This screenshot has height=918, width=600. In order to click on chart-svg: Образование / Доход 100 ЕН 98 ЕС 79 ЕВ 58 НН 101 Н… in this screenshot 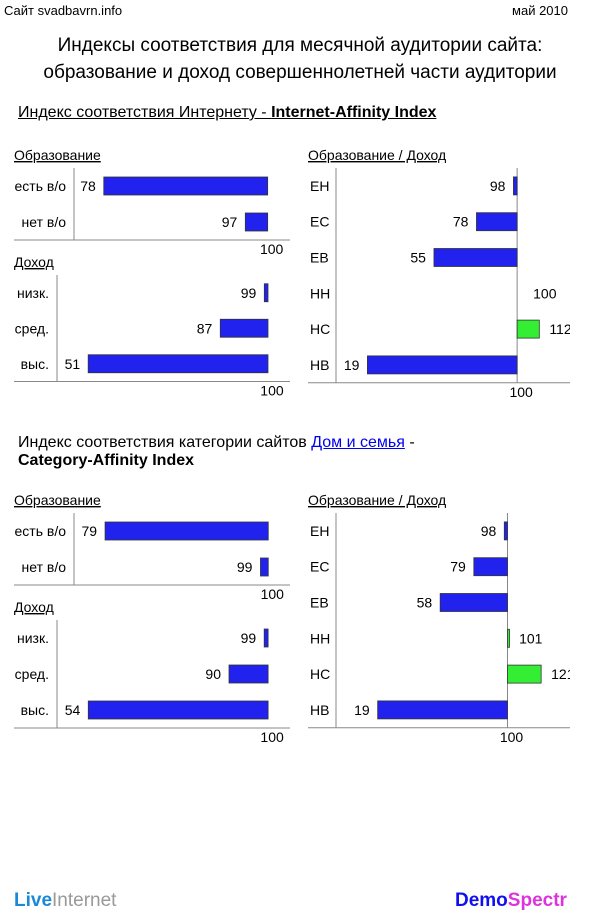, I will do `click(441, 618)`.